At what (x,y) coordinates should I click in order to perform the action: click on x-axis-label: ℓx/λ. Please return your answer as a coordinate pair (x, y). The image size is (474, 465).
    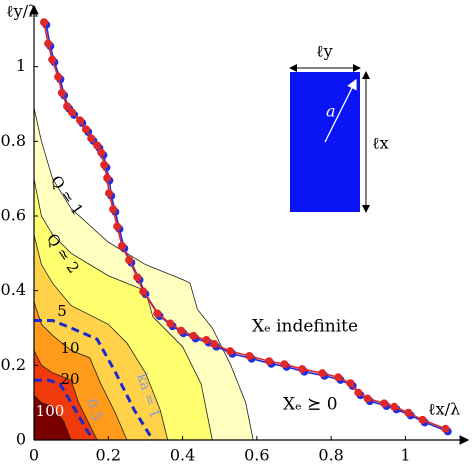
    Looking at the image, I should click on (444, 409).